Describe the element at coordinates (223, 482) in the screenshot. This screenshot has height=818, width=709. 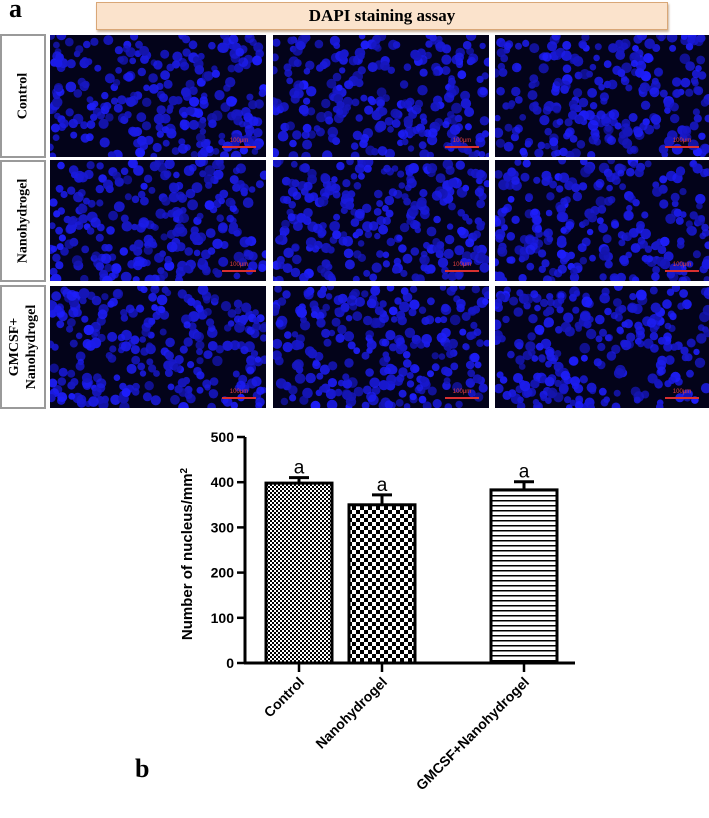
I see `y-tick-label: 400` at that location.